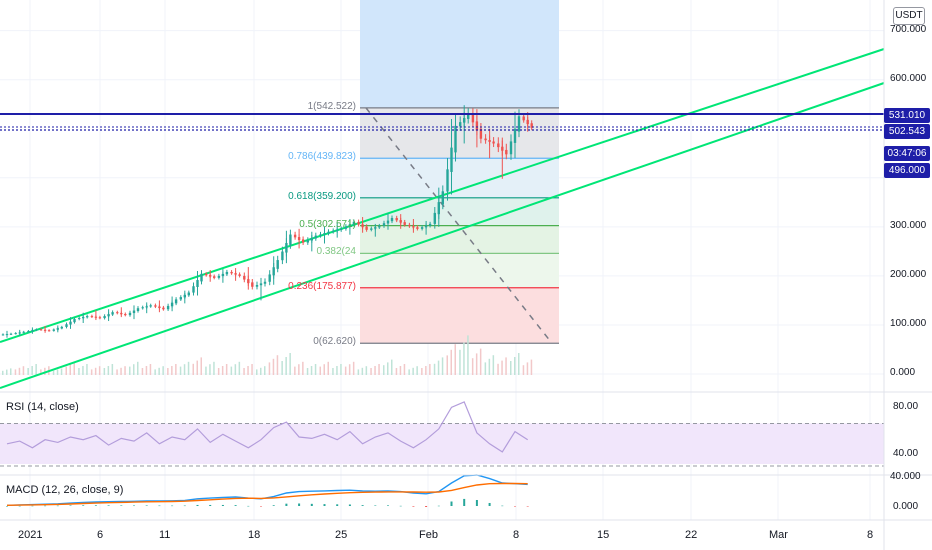 This screenshot has width=932, height=550. What do you see at coordinates (322, 196) in the screenshot?
I see `fib-level-label: 0.618(359.200)` at bounding box center [322, 196].